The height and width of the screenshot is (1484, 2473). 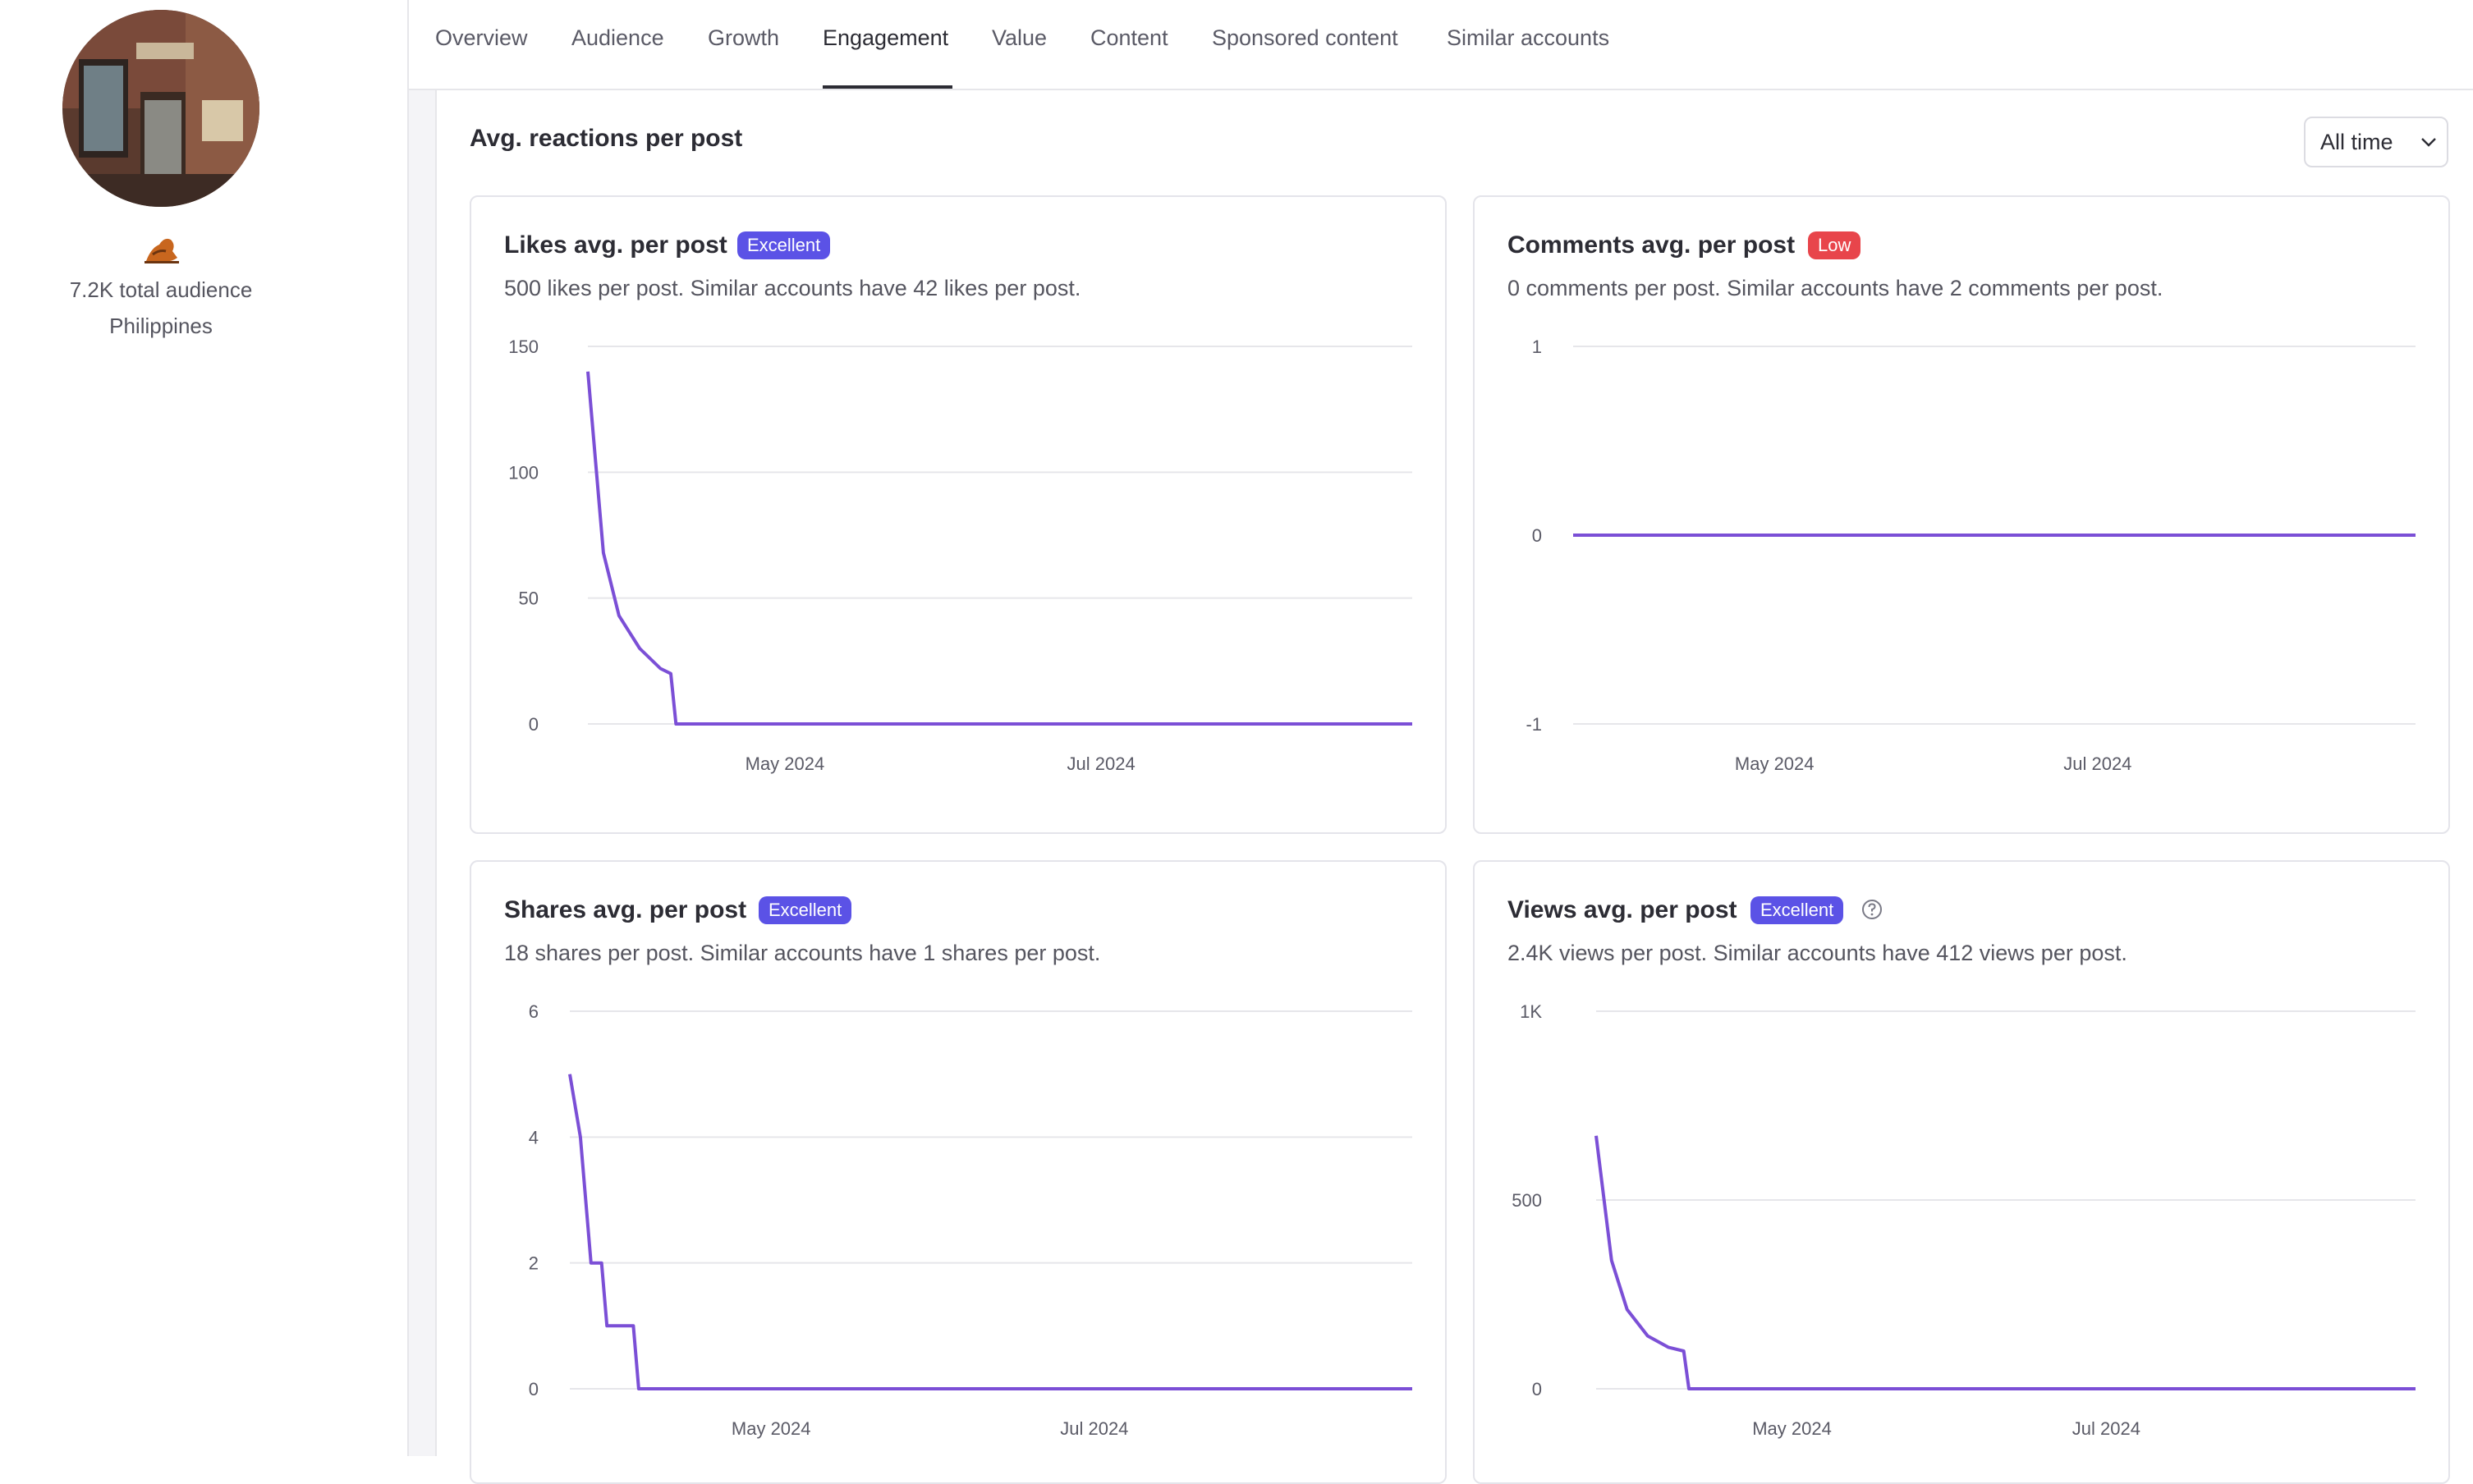 What do you see at coordinates (529, 599) in the screenshot?
I see `y-tick-label: 50` at bounding box center [529, 599].